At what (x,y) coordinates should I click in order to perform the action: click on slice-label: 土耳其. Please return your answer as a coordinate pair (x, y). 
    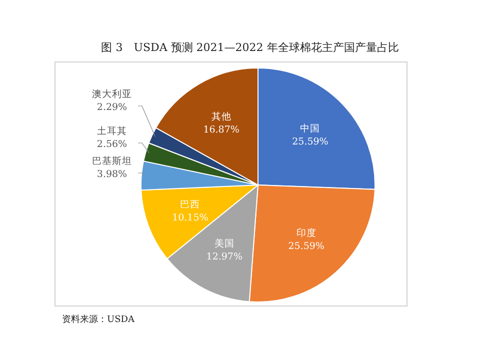
    Looking at the image, I should click on (112, 131).